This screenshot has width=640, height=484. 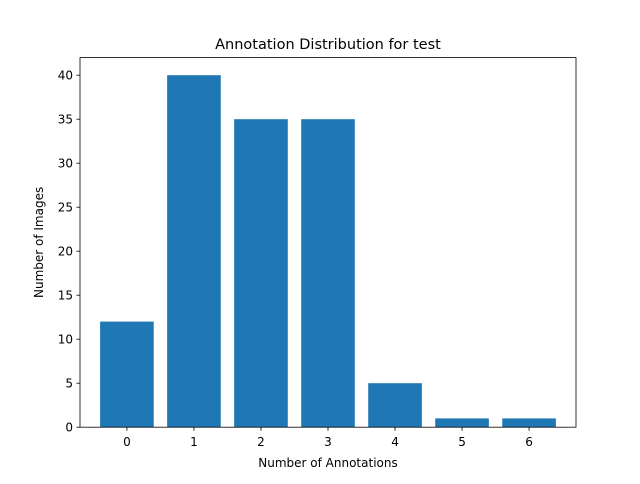 I want to click on y-tick-label: 5, so click(x=69, y=384).